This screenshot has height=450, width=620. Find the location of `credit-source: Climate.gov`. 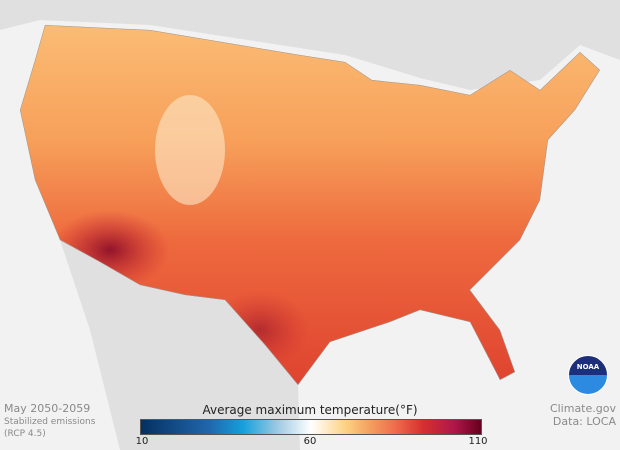

credit-source: Climate.gov is located at coordinates (582, 408).